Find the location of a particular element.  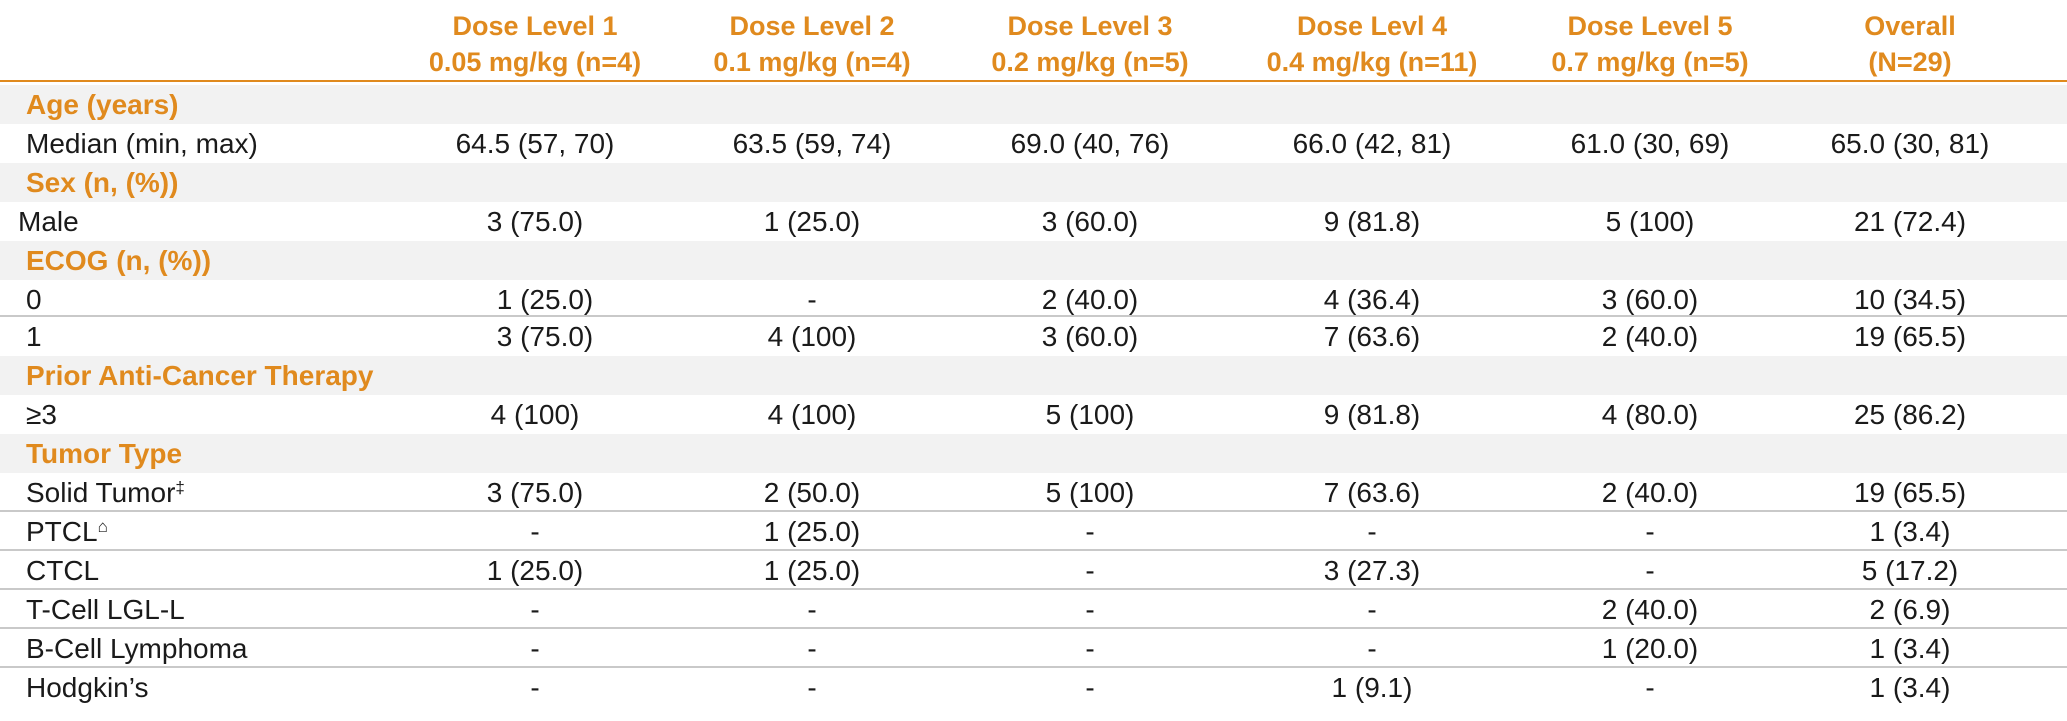

column-header-overall: Overall (N=29) is located at coordinates (1910, 44).